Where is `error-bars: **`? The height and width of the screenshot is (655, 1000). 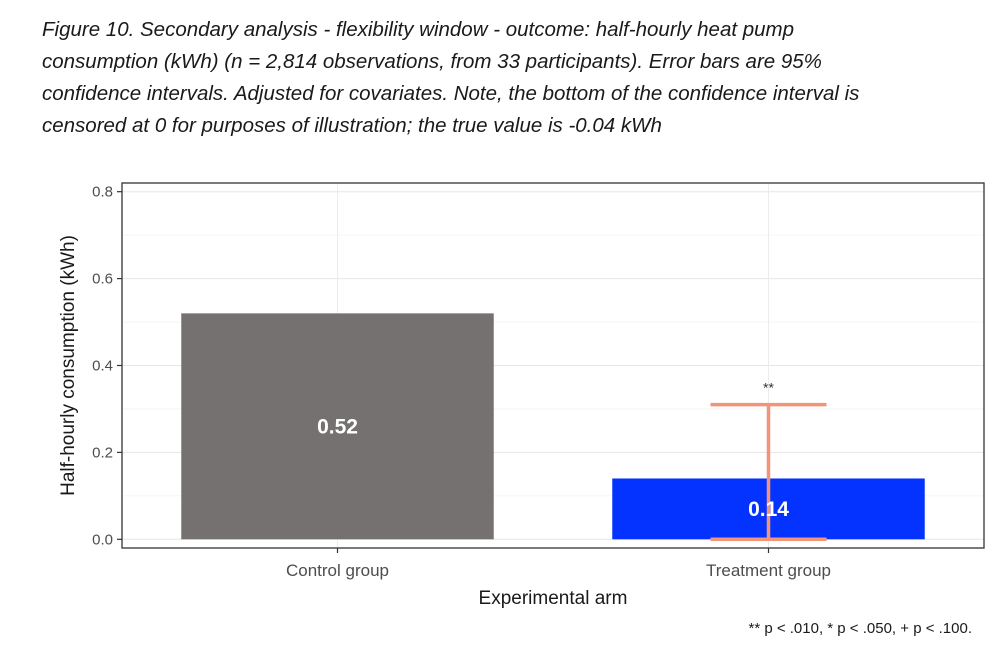
error-bars: ** is located at coordinates (768, 461).